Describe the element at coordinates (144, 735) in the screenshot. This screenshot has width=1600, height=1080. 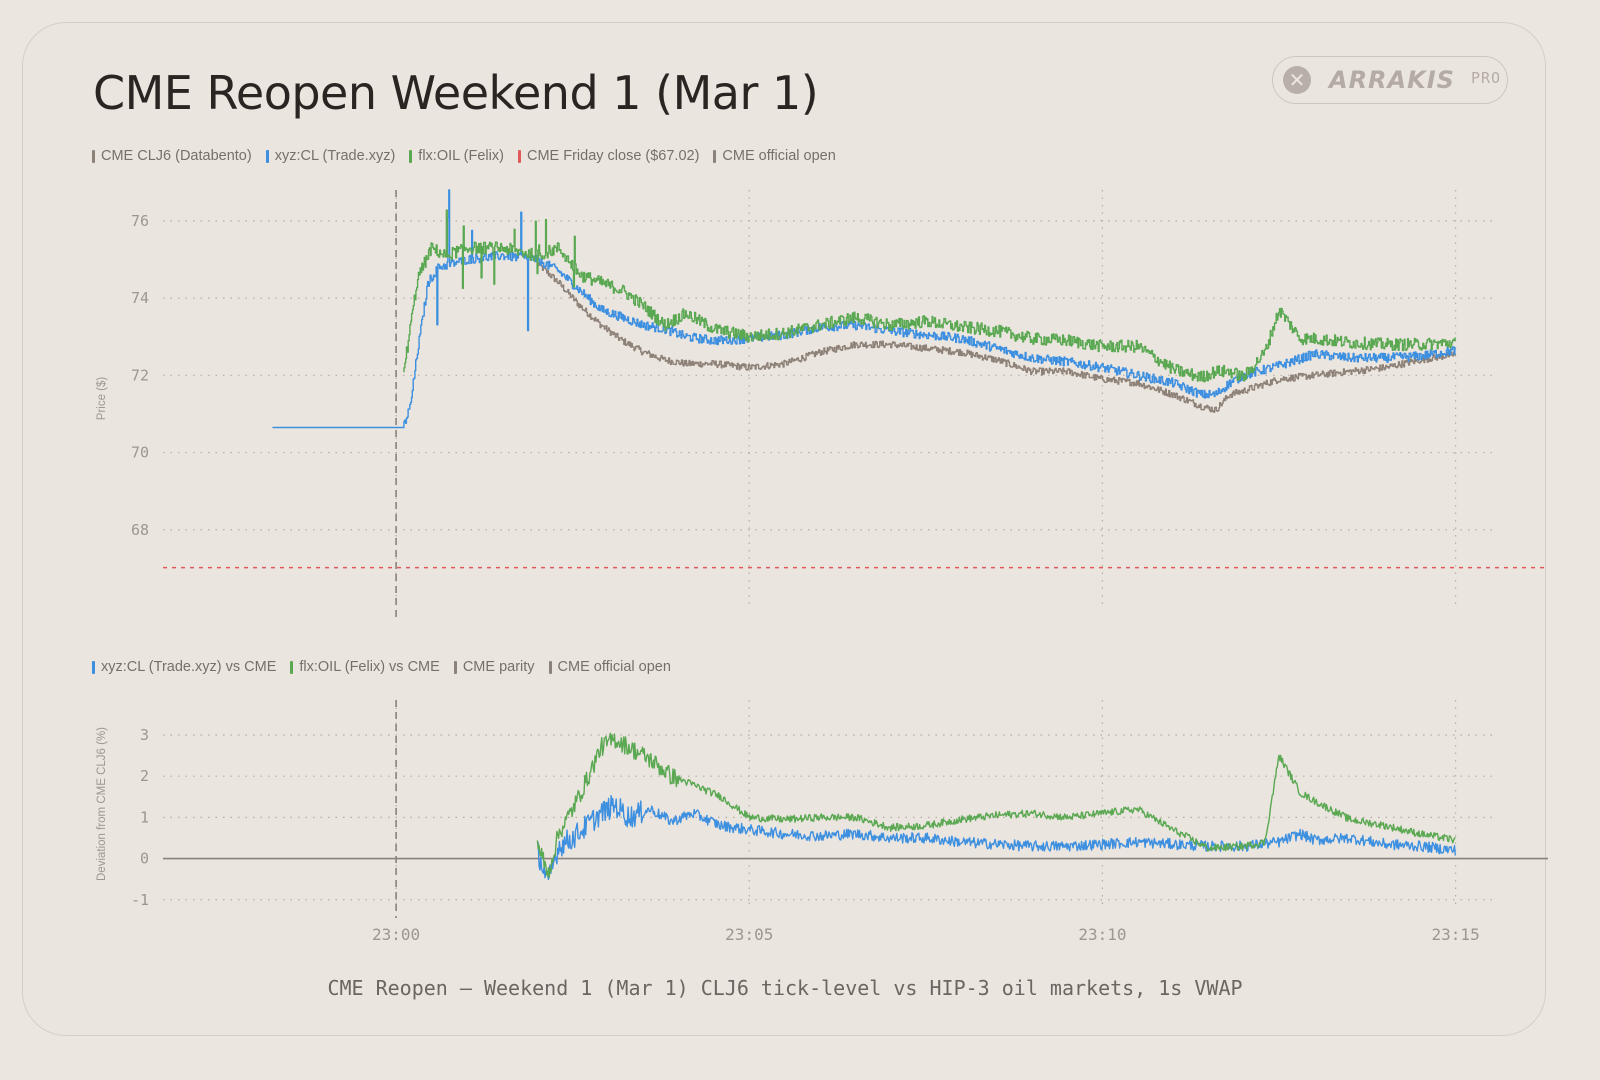
I see `y-tick-label: 3` at that location.